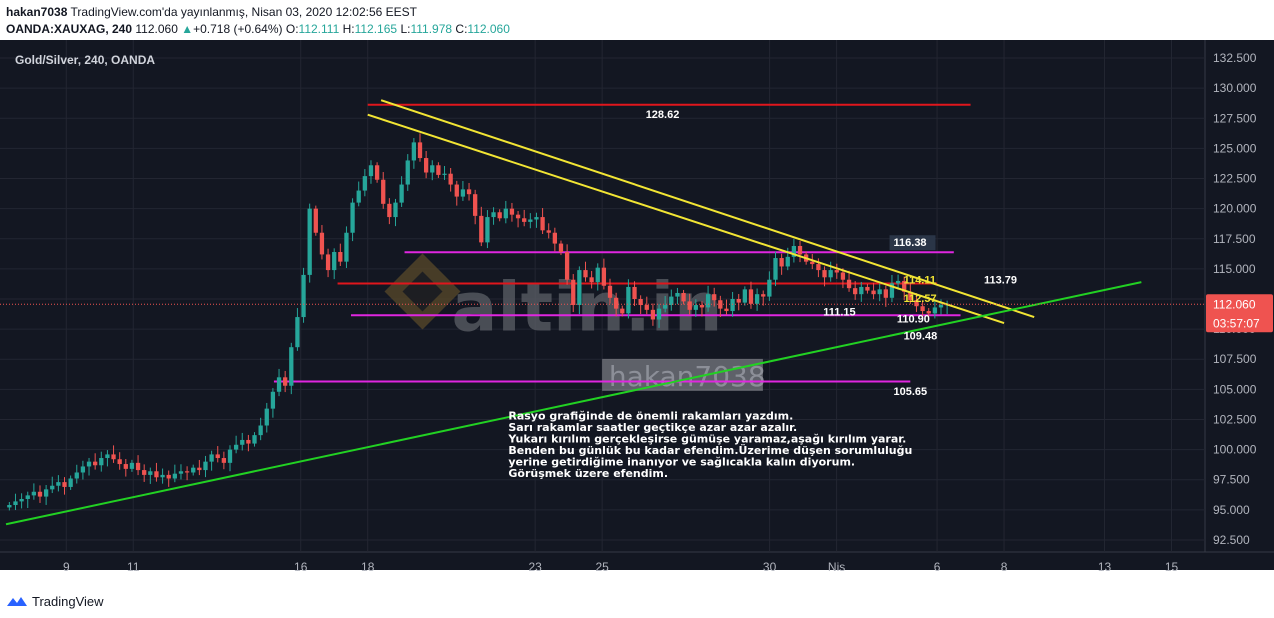 This screenshot has height=618, width=1274. What do you see at coordinates (292, 29) in the screenshot?
I see `open-label: O:` at bounding box center [292, 29].